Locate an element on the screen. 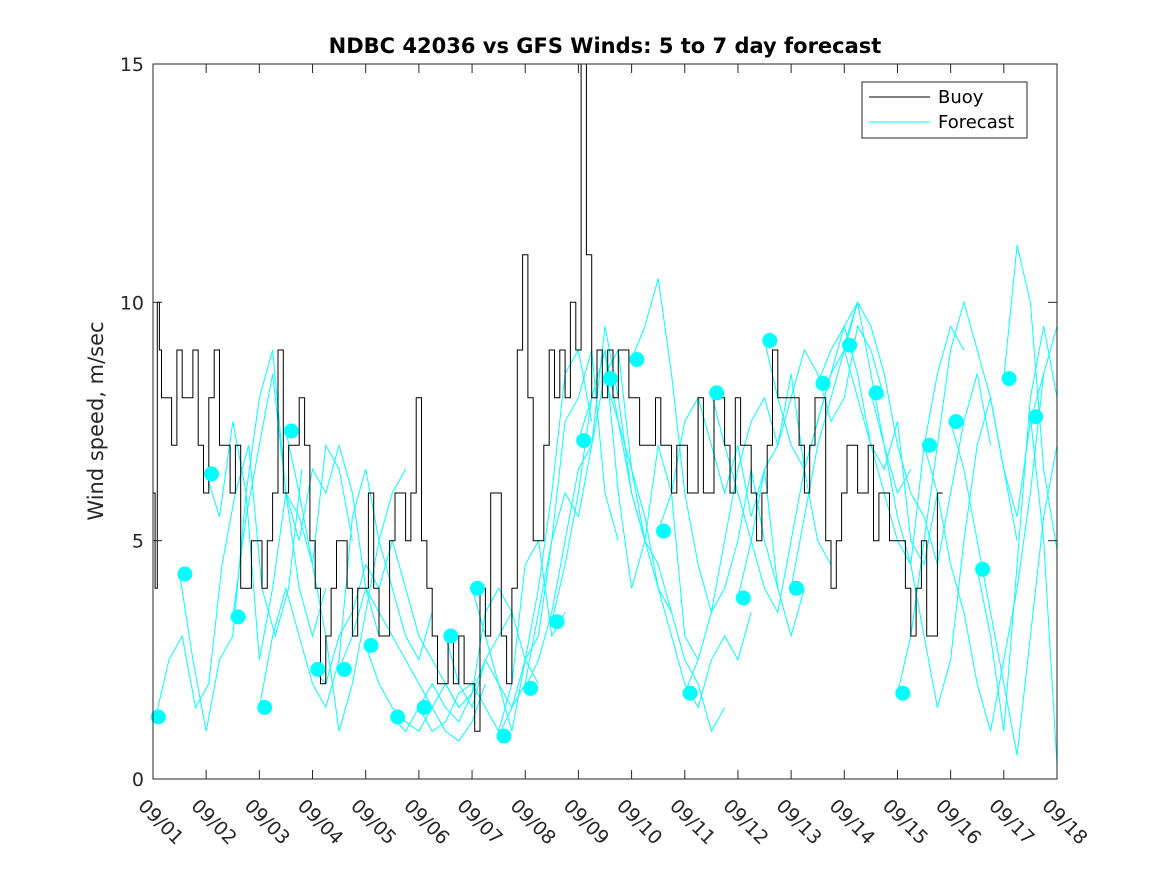 The height and width of the screenshot is (875, 1167). legend: Buoy Forecast is located at coordinates (944, 110).